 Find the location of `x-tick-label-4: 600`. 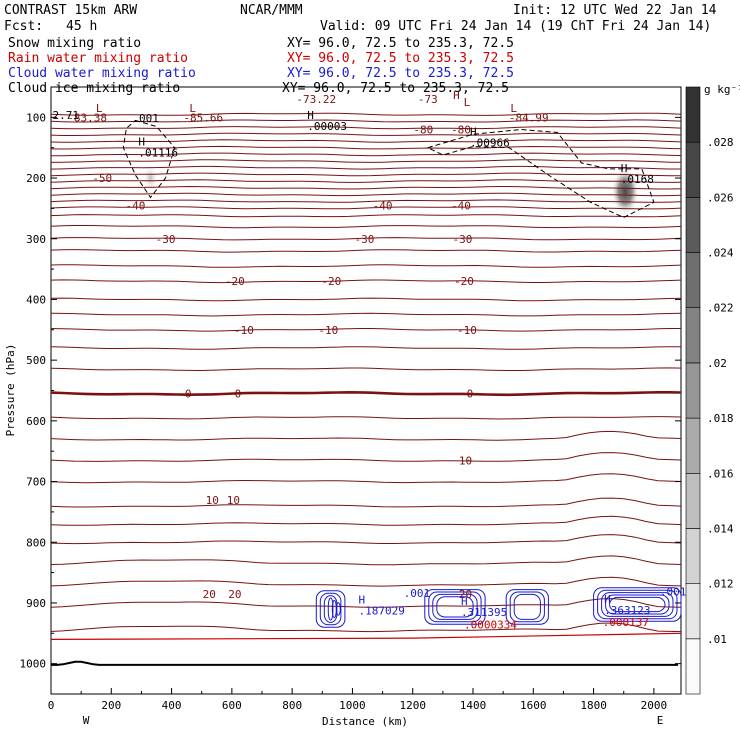

x-tick-label-4: 600 is located at coordinates (232, 705).